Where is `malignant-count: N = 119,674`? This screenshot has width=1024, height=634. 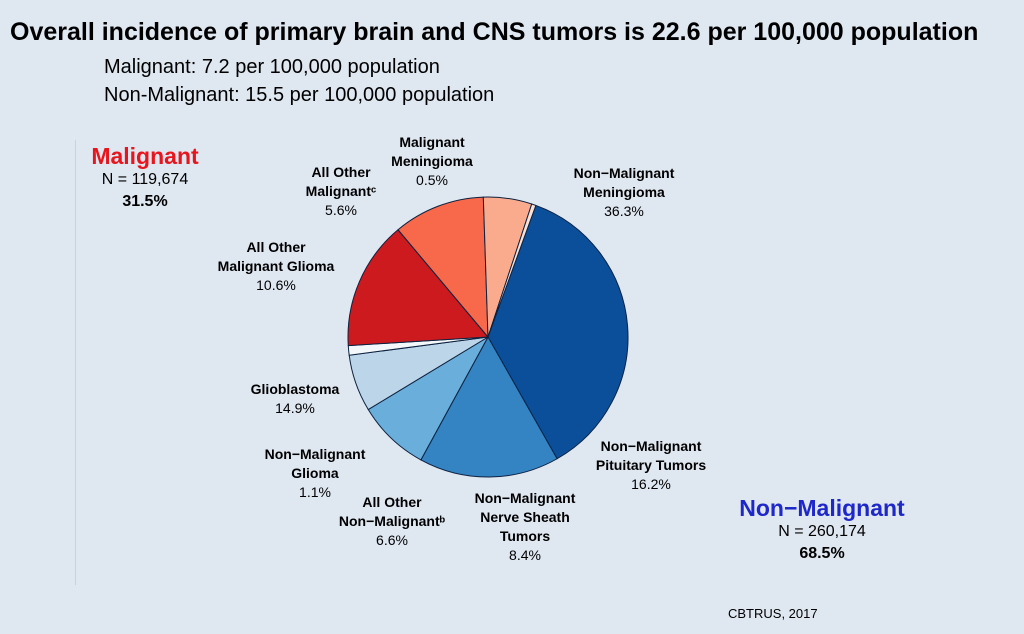
malignant-count: N = 119,674 is located at coordinates (145, 179).